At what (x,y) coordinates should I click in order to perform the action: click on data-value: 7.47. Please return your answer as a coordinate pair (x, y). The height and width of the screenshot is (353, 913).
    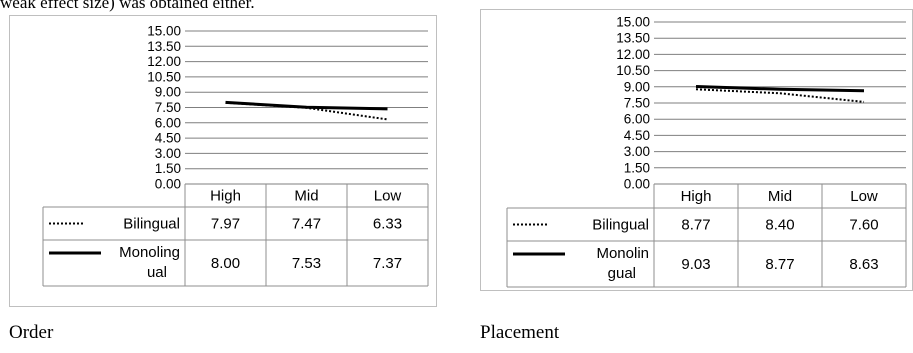
    Looking at the image, I should click on (306, 224).